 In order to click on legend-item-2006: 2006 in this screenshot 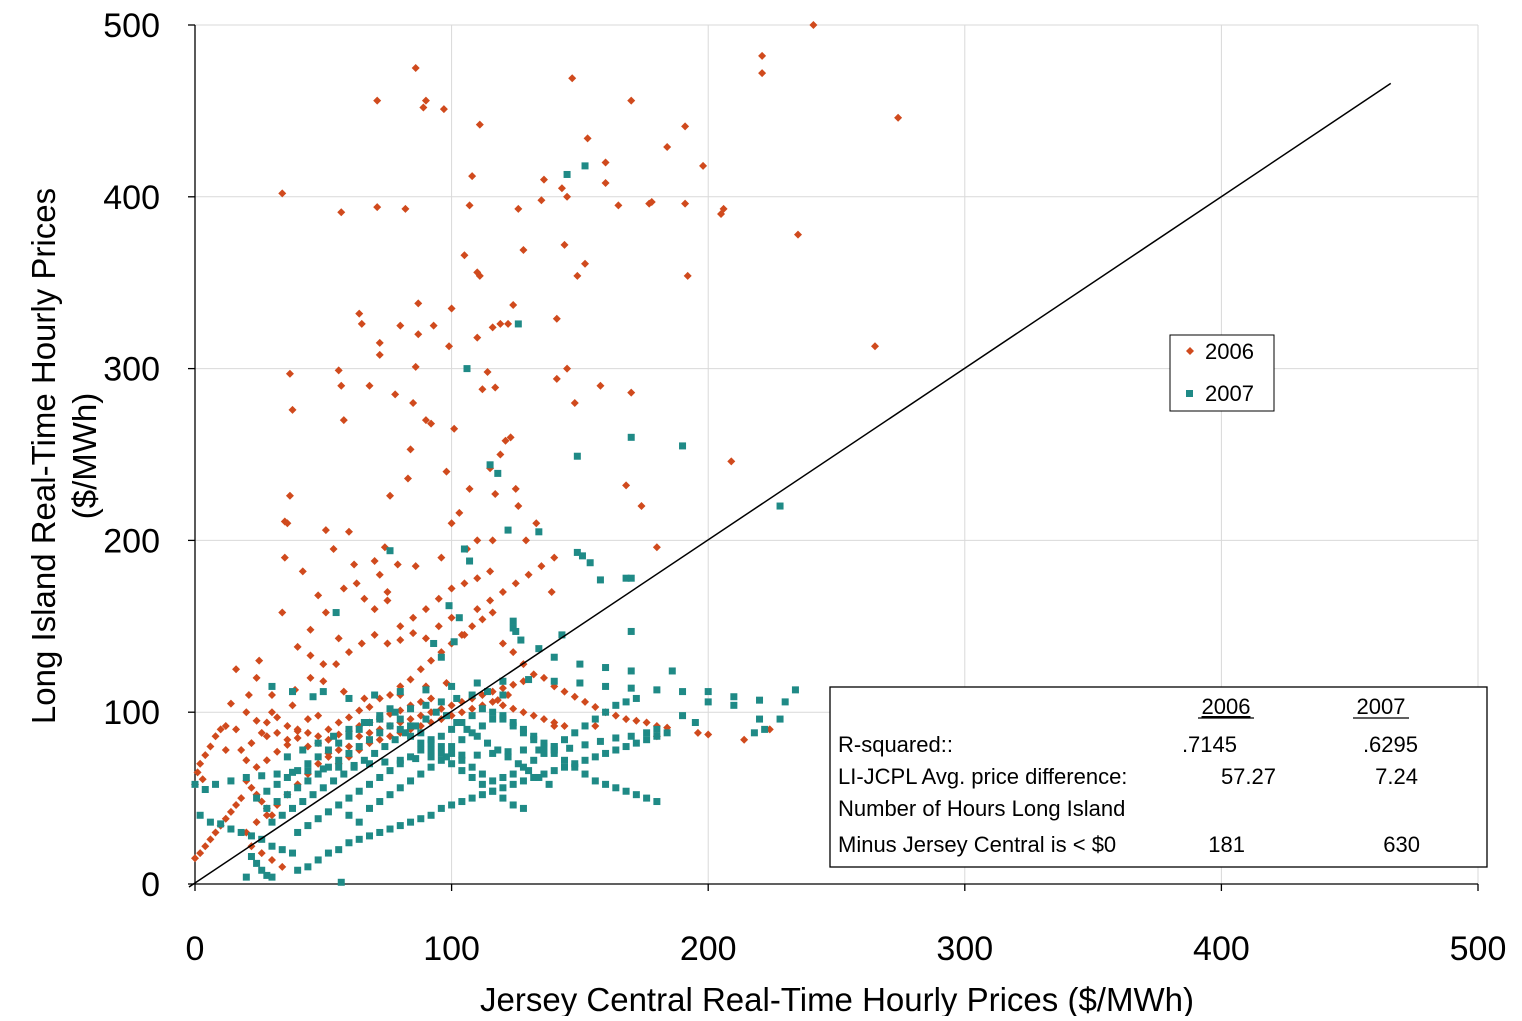, I will do `click(1220, 351)`.